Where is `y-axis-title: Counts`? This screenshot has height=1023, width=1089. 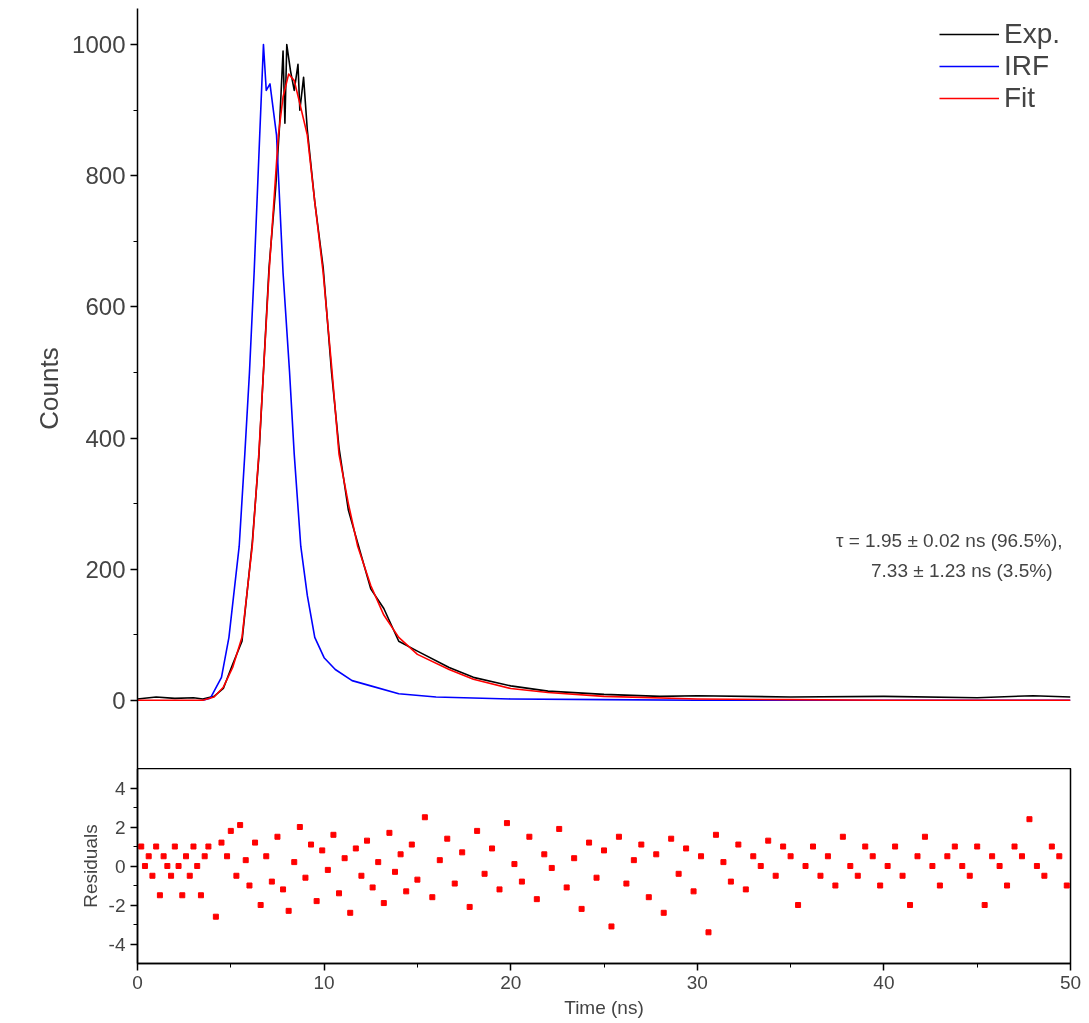 y-axis-title: Counts is located at coordinates (49, 388).